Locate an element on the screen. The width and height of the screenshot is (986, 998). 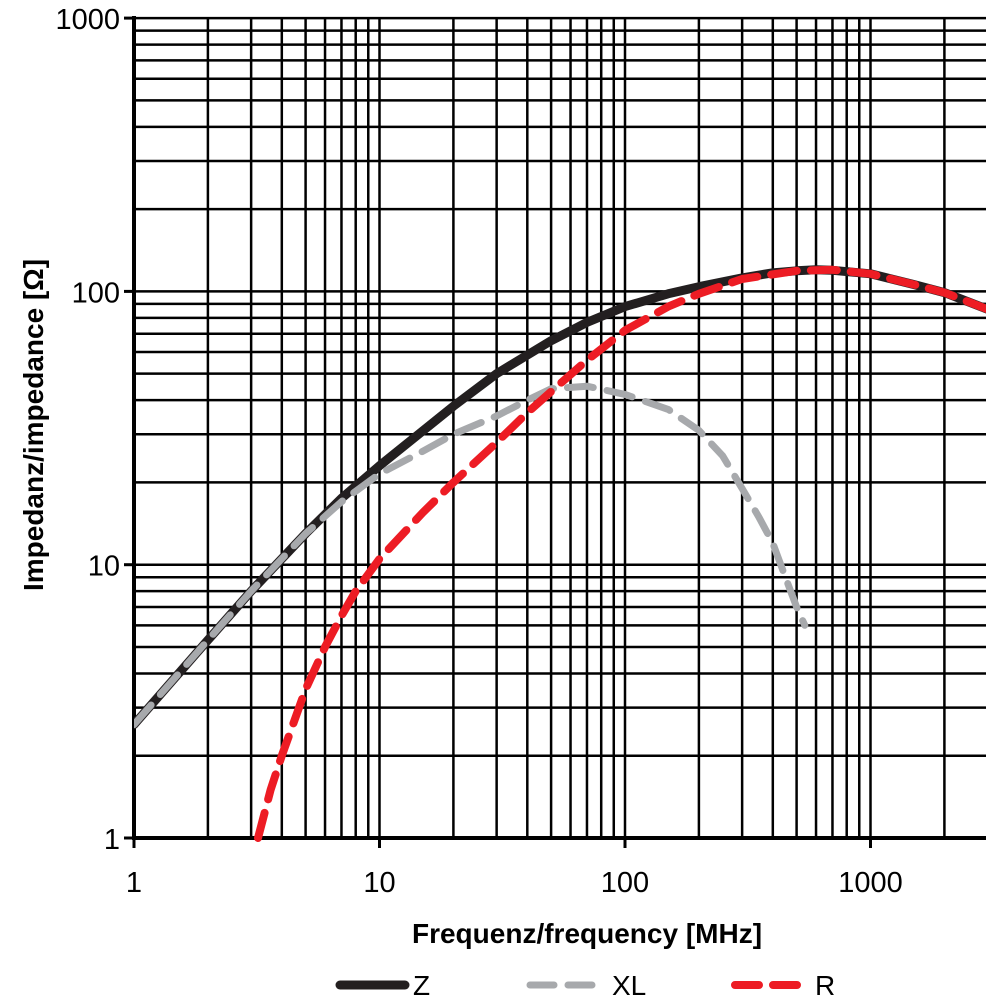
x-tick-label: 1000 is located at coordinates (870, 883).